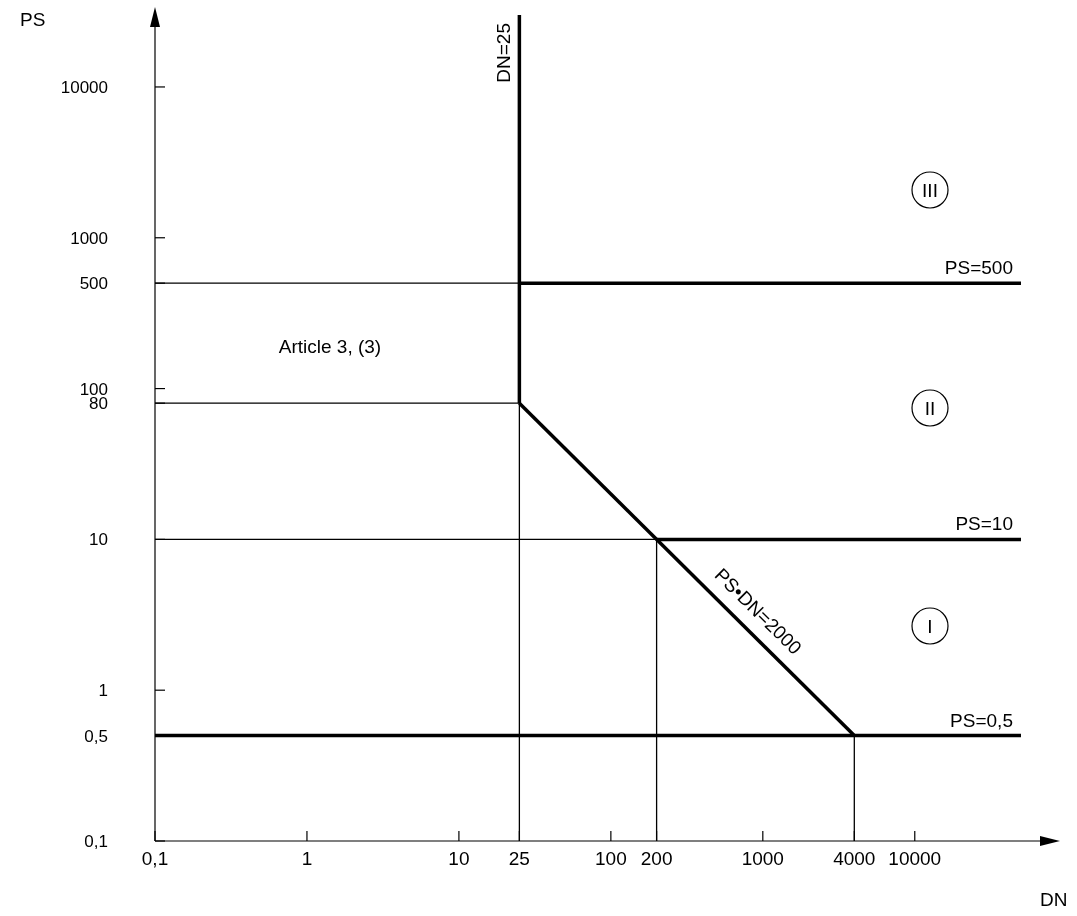 The image size is (1077, 916). What do you see at coordinates (84, 87) in the screenshot?
I see `y-tick-label: 10000` at bounding box center [84, 87].